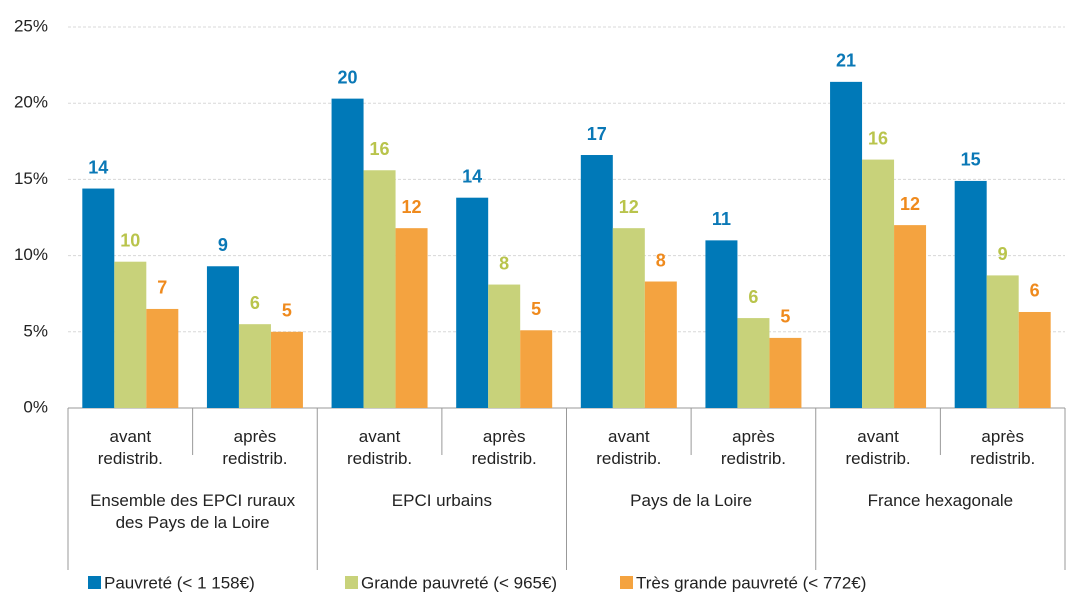 This screenshot has width=1067, height=596. What do you see at coordinates (597, 134) in the screenshot?
I see `value-label: 17` at bounding box center [597, 134].